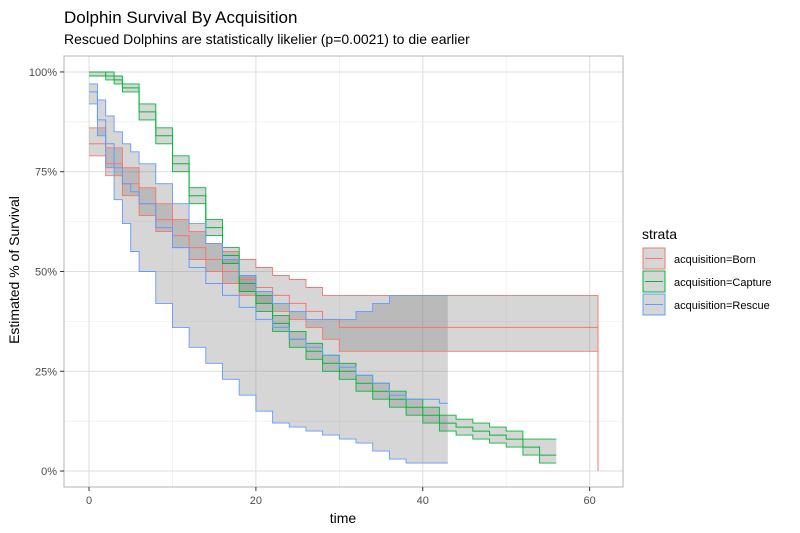 This screenshot has width=800, height=533. I want to click on x-tick-label: 40, so click(423, 501).